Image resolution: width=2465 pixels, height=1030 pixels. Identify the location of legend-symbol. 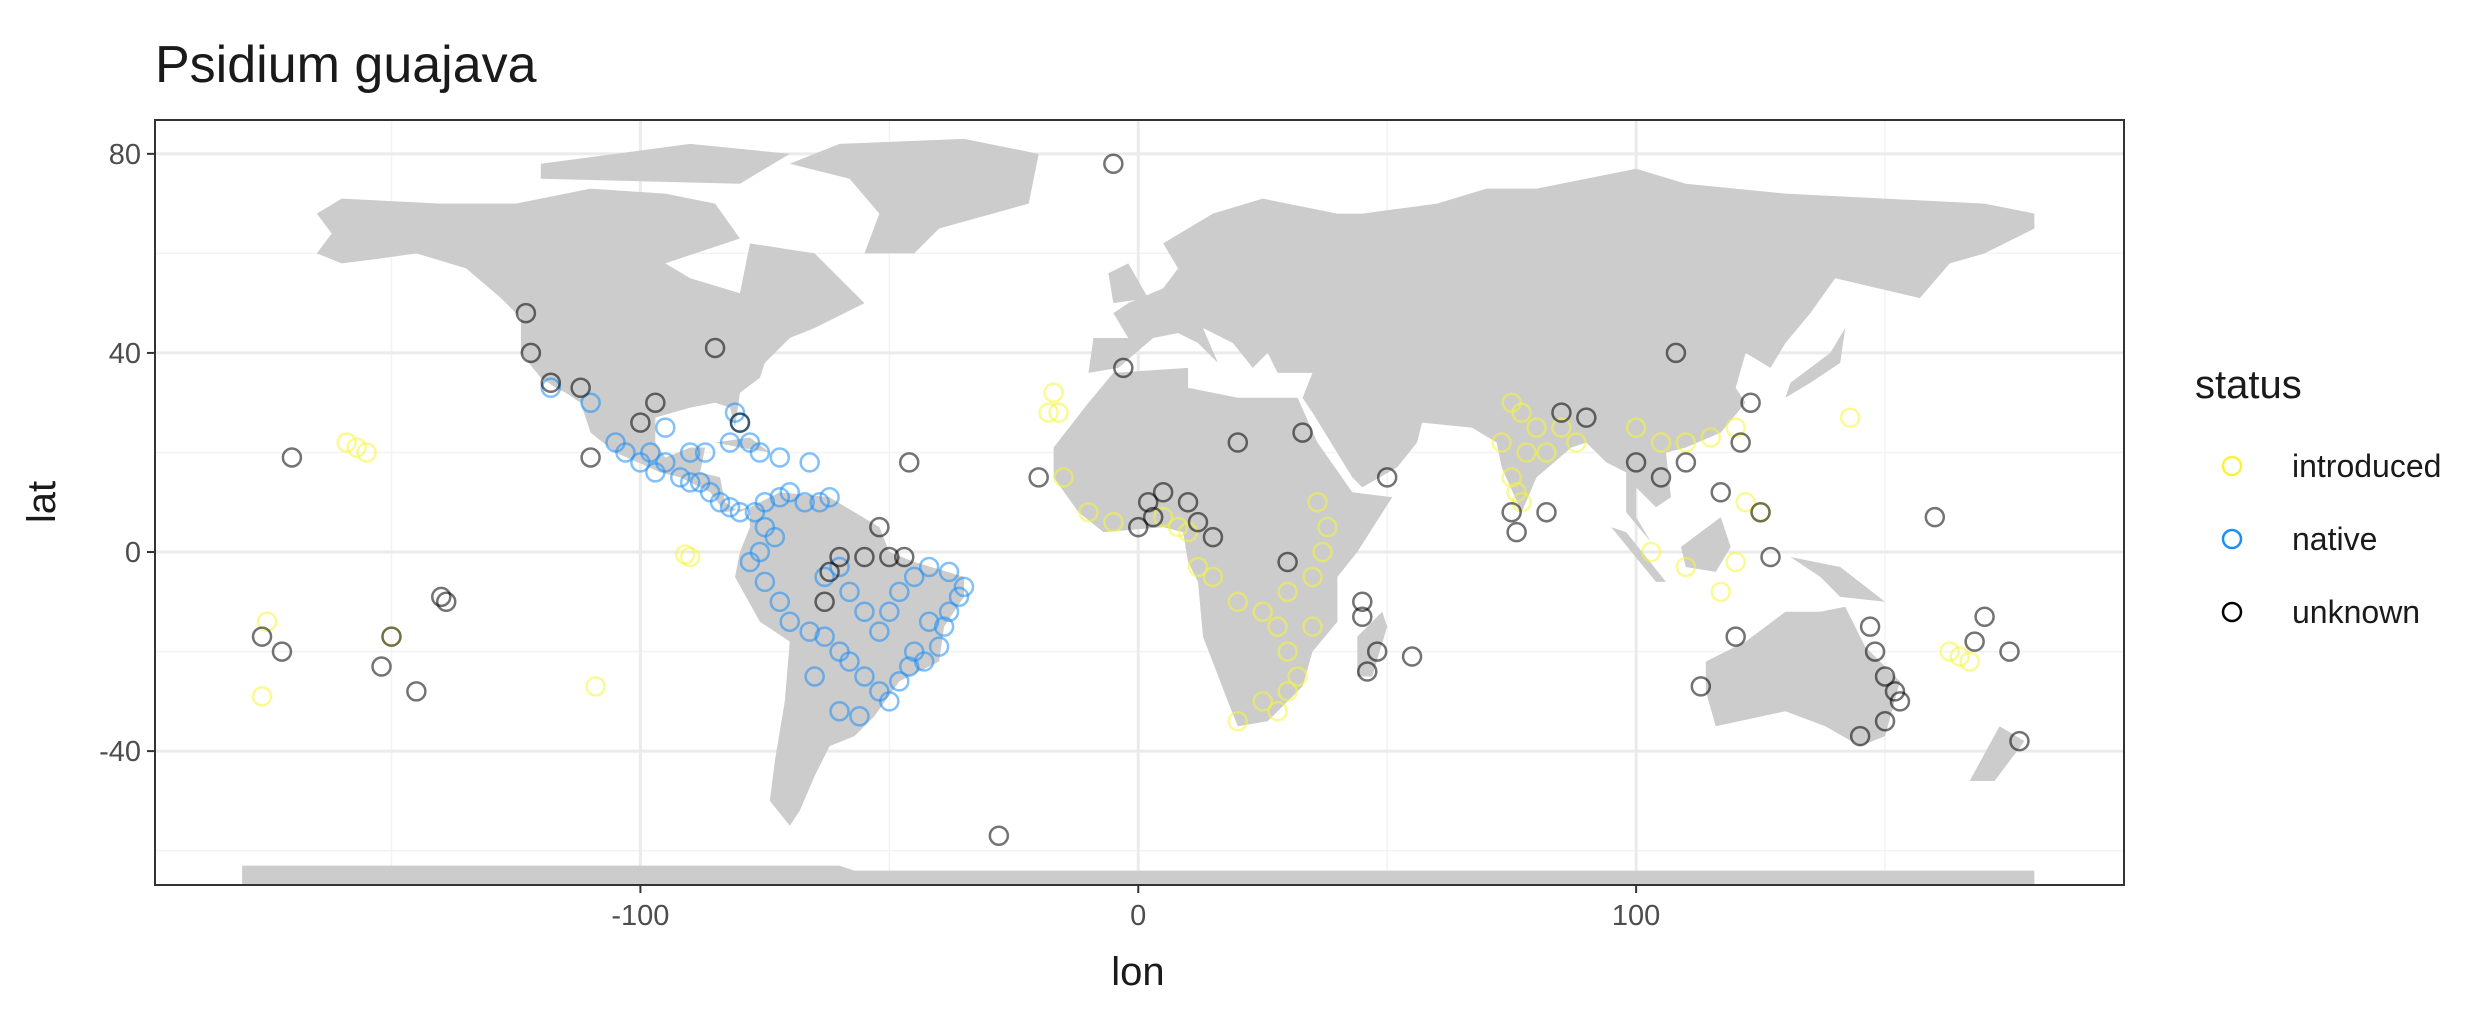
(2232, 539).